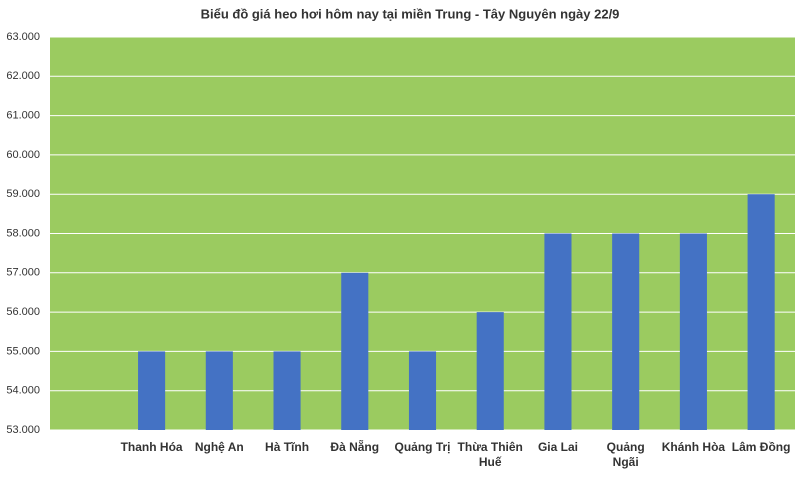  What do you see at coordinates (23, 37) in the screenshot?
I see `y-tick-label: 63.000` at bounding box center [23, 37].